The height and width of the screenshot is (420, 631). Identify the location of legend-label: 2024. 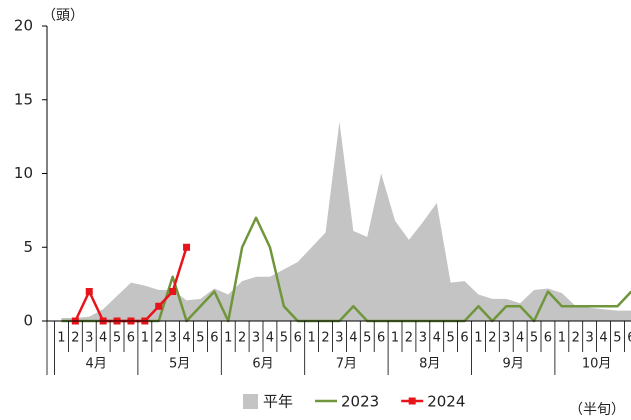
(446, 402).